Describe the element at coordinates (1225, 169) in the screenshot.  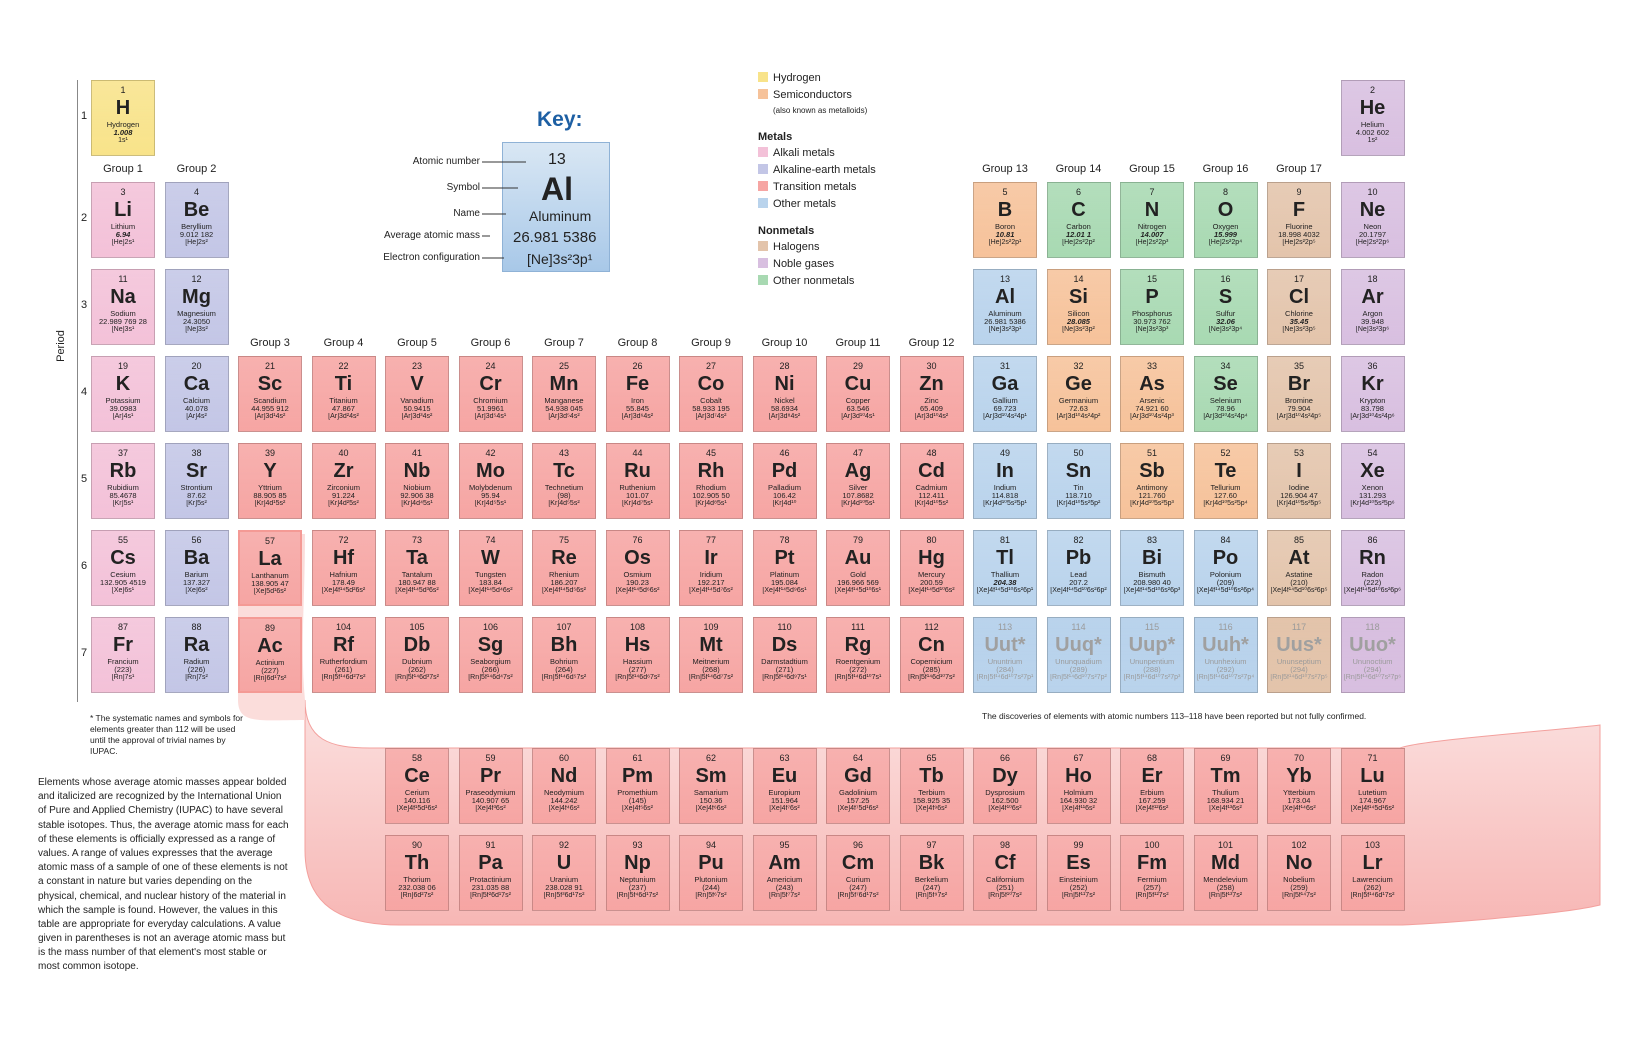
I see `group-label-16: Group 16` at that location.